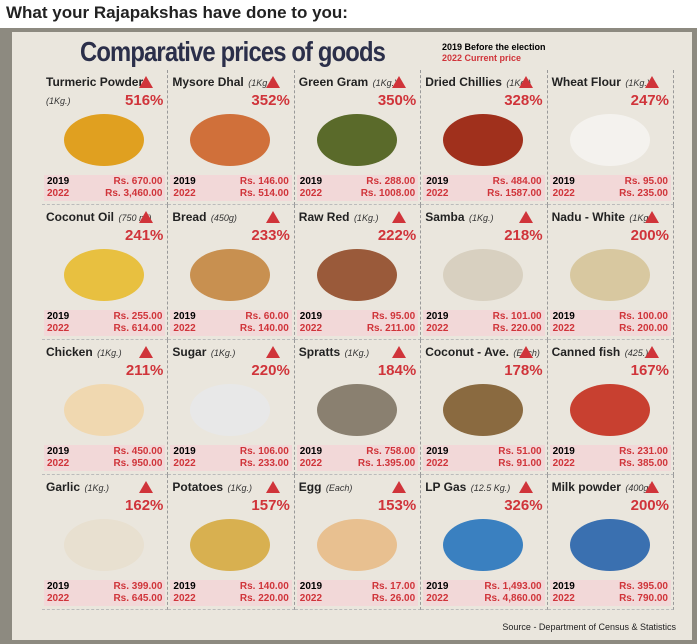 Image resolution: width=697 pixels, height=644 pixels. I want to click on item-heading: Bread (450g), so click(230, 217).